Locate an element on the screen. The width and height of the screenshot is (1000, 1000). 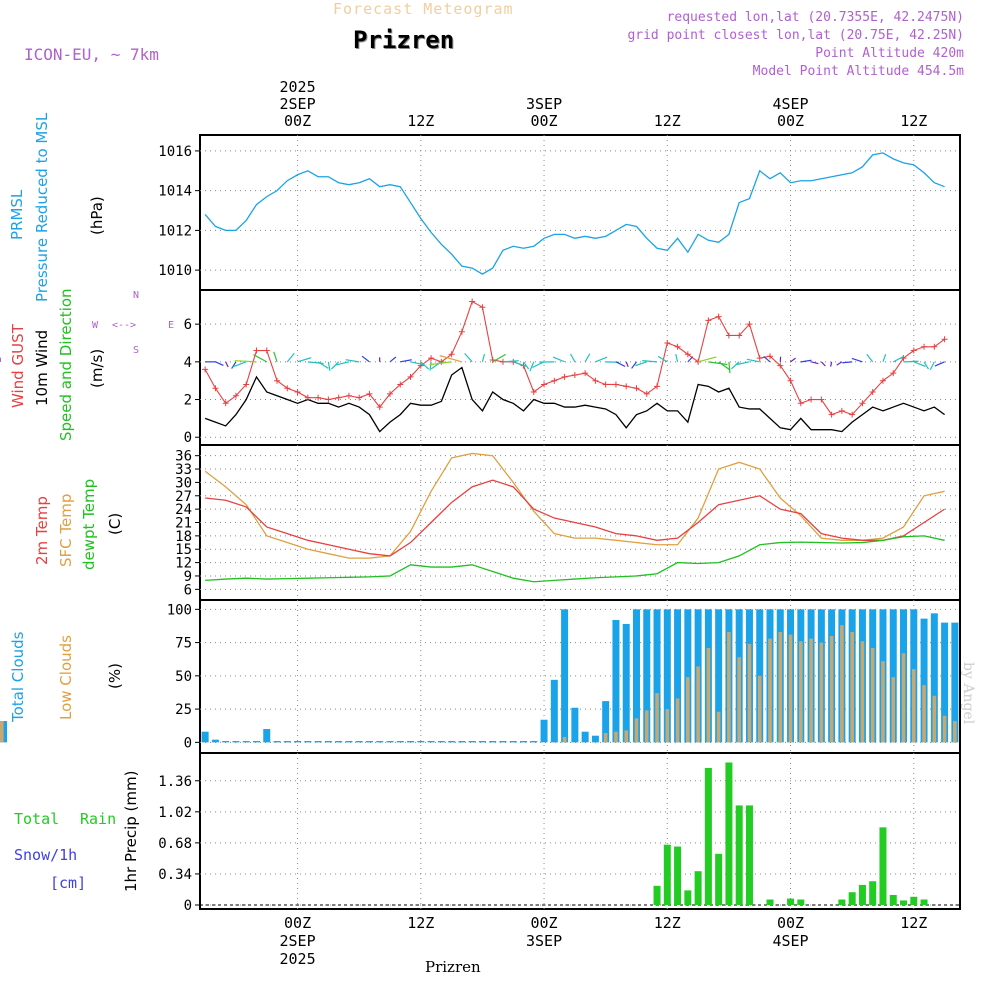
precip-frame is located at coordinates (580, 831).